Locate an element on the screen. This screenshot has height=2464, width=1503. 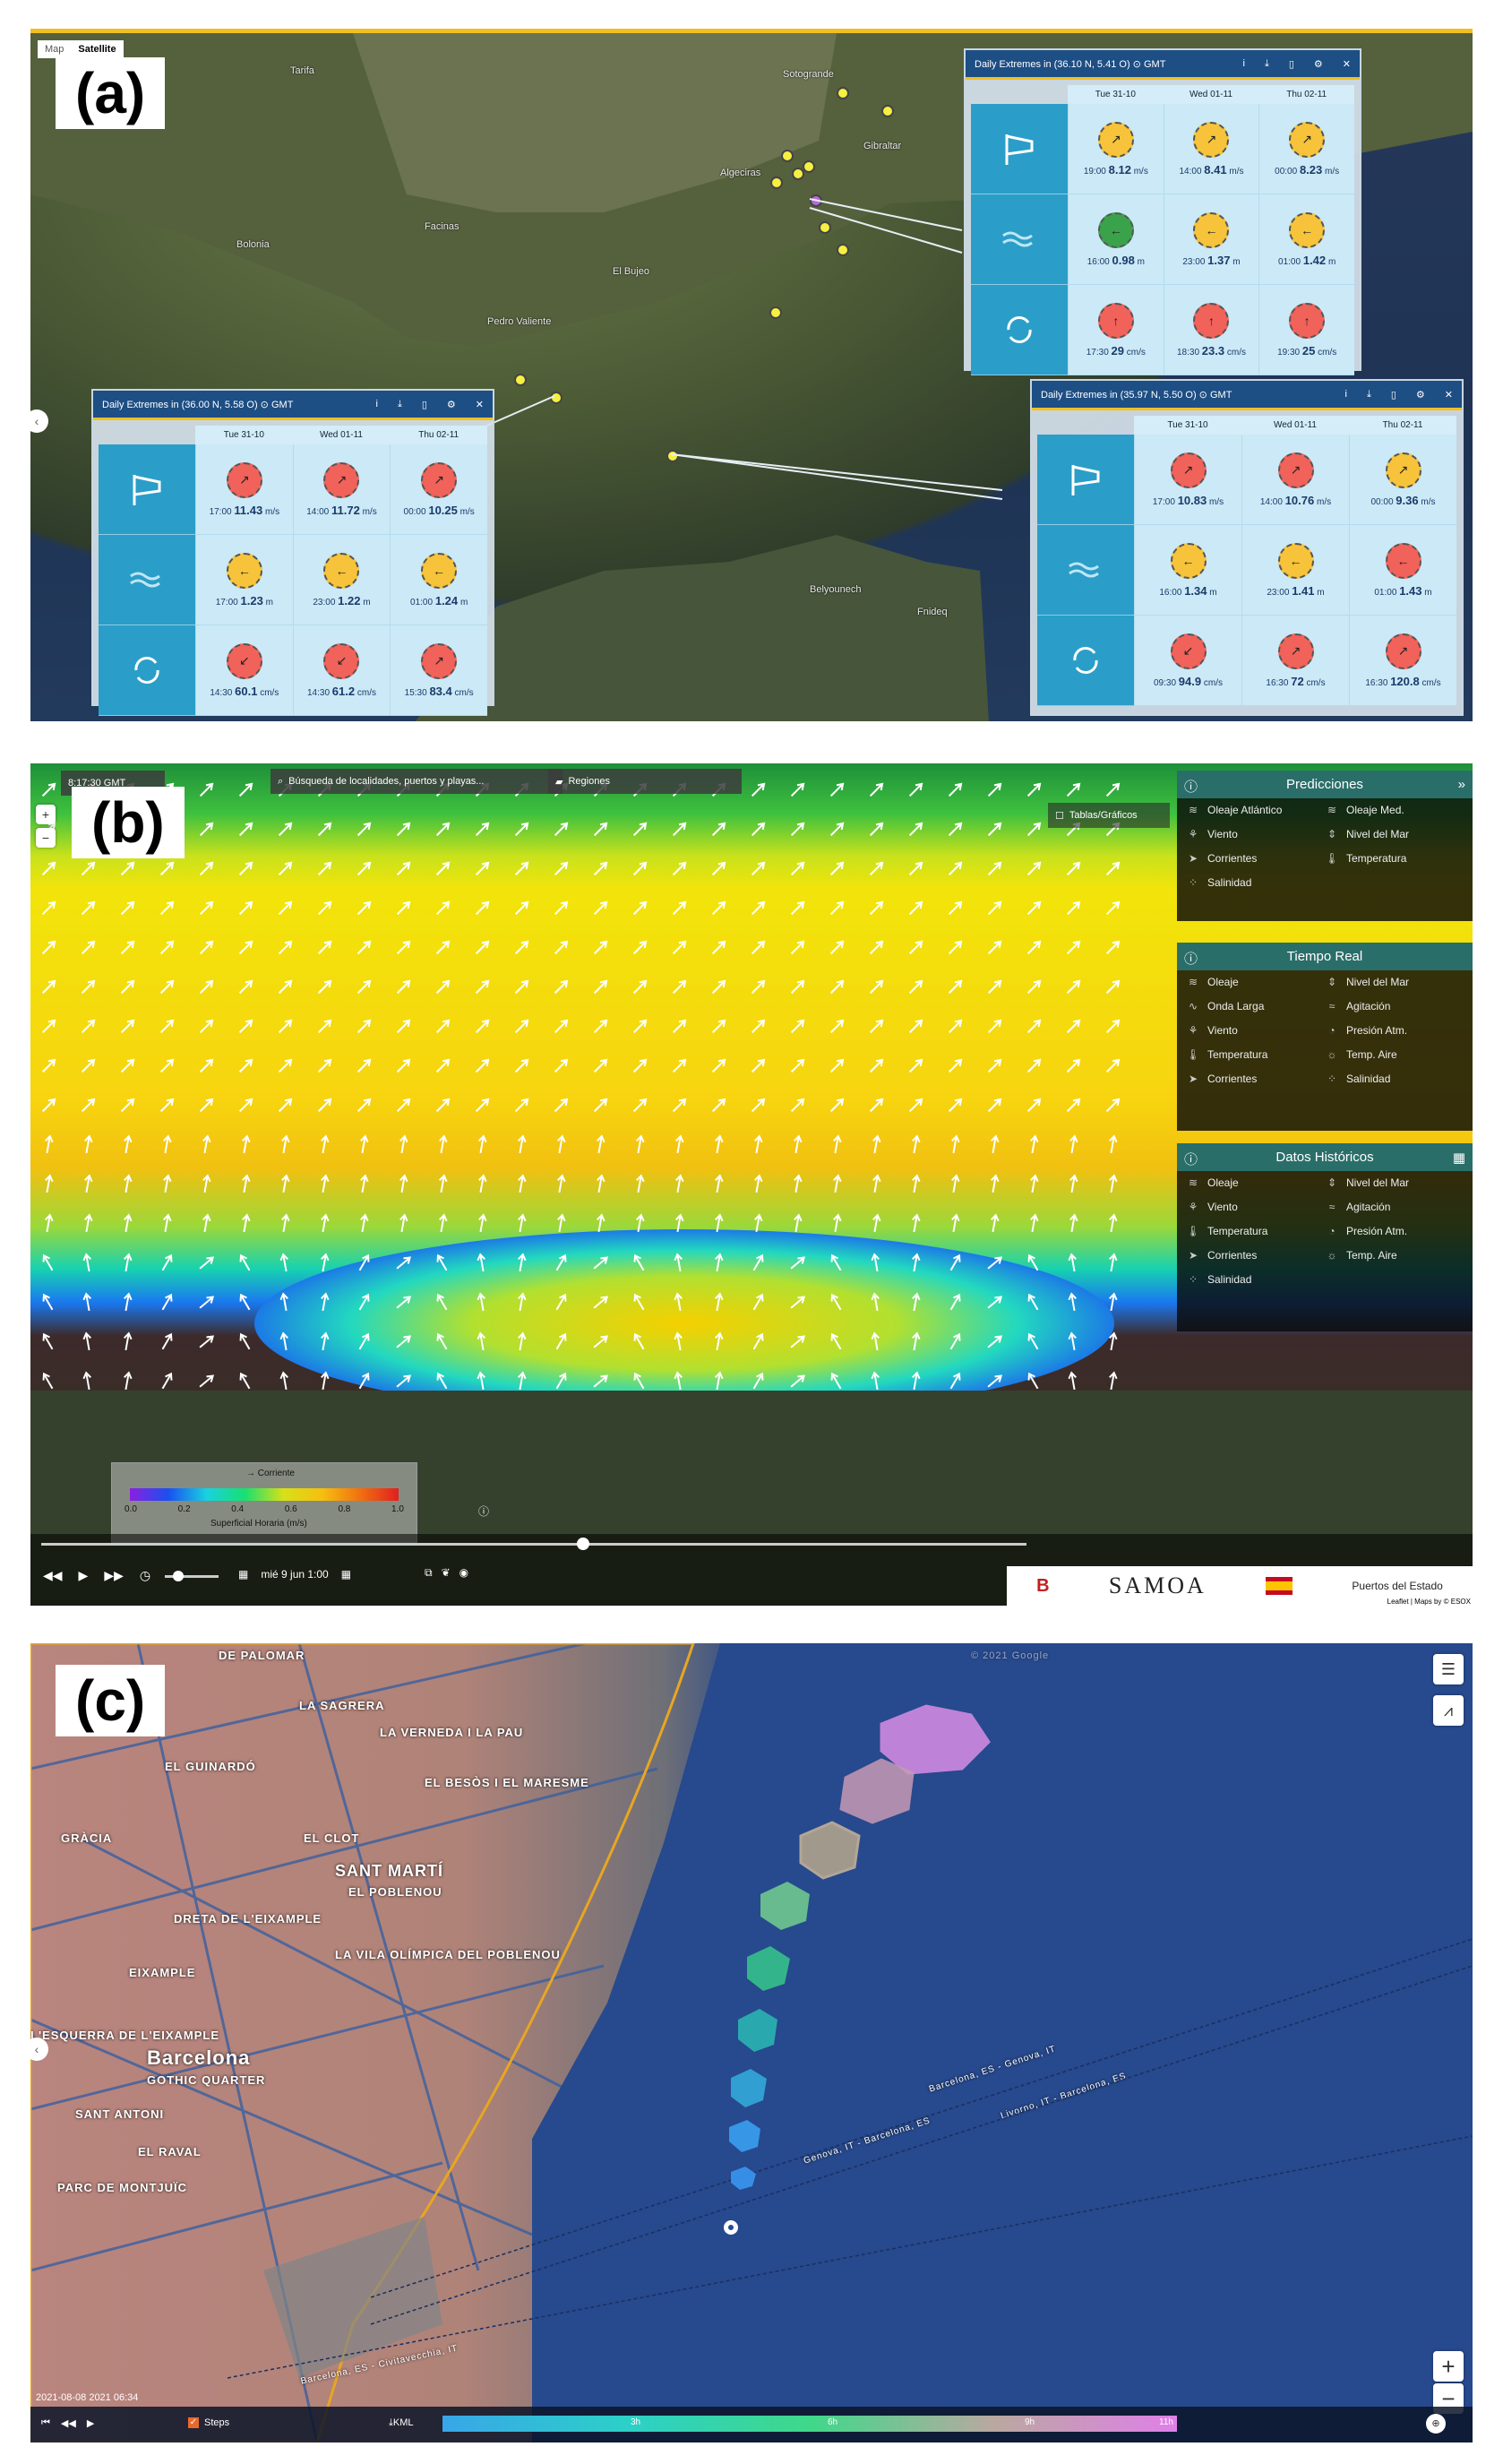
skip-back-icon: ⏮ is located at coordinates (45, 2422).